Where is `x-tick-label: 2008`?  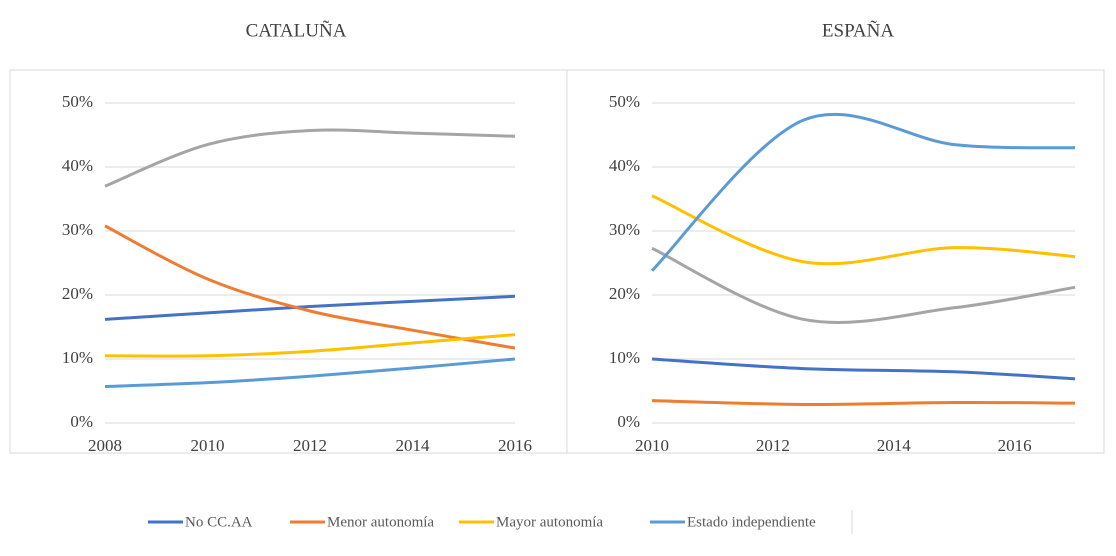
x-tick-label: 2008 is located at coordinates (105, 445).